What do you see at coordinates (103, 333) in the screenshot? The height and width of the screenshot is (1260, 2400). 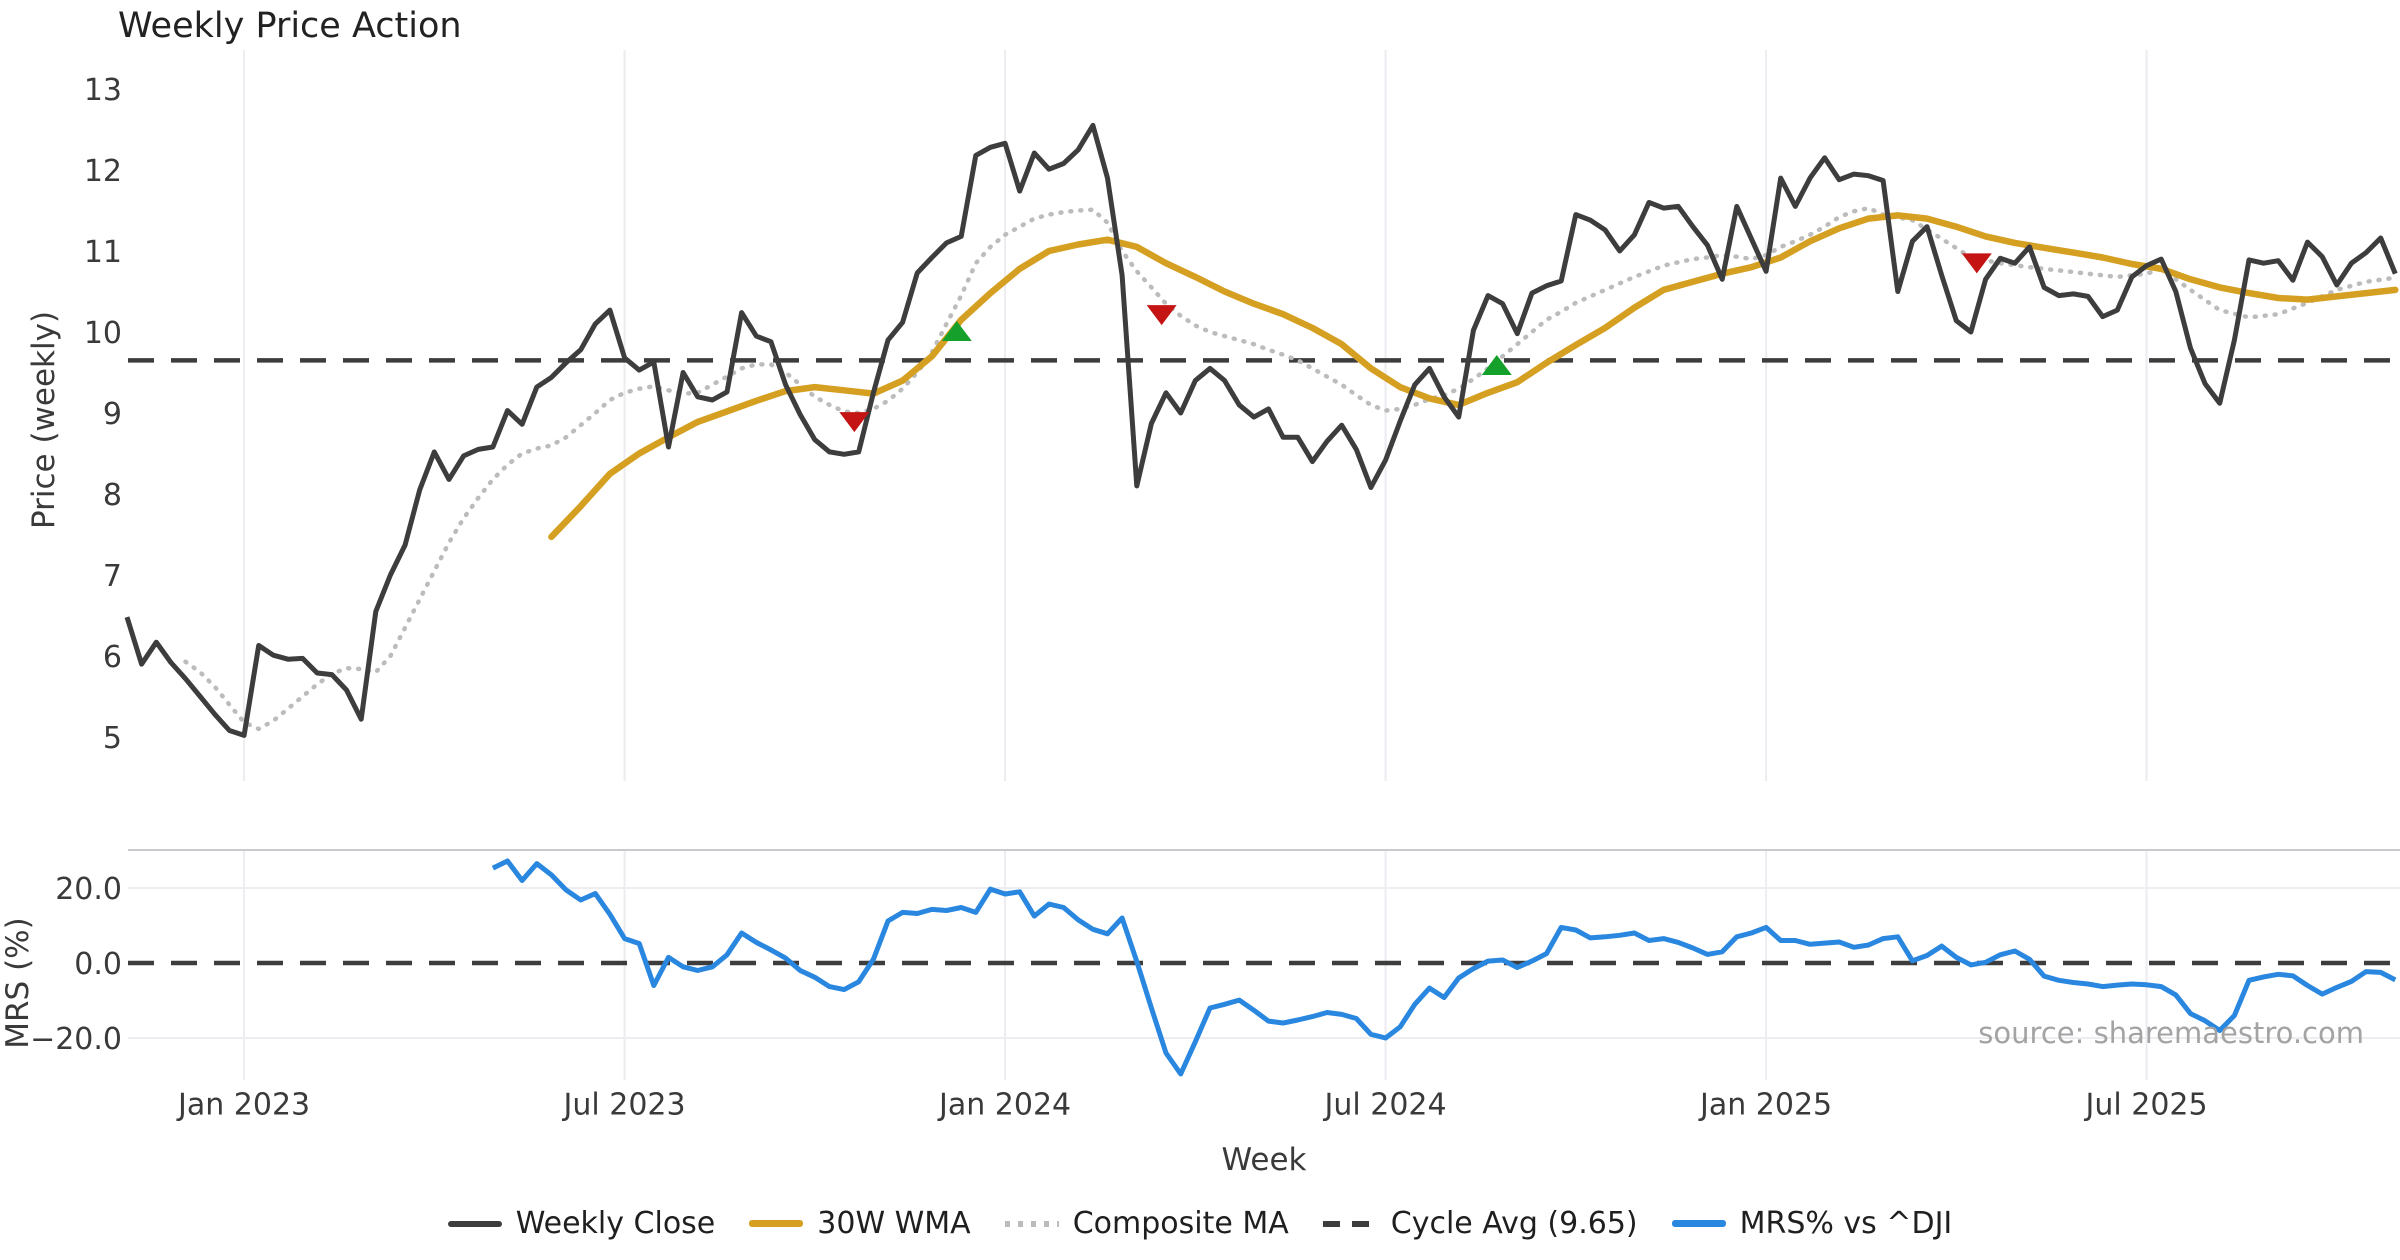 I see `price-y-tick-label: 10` at bounding box center [103, 333].